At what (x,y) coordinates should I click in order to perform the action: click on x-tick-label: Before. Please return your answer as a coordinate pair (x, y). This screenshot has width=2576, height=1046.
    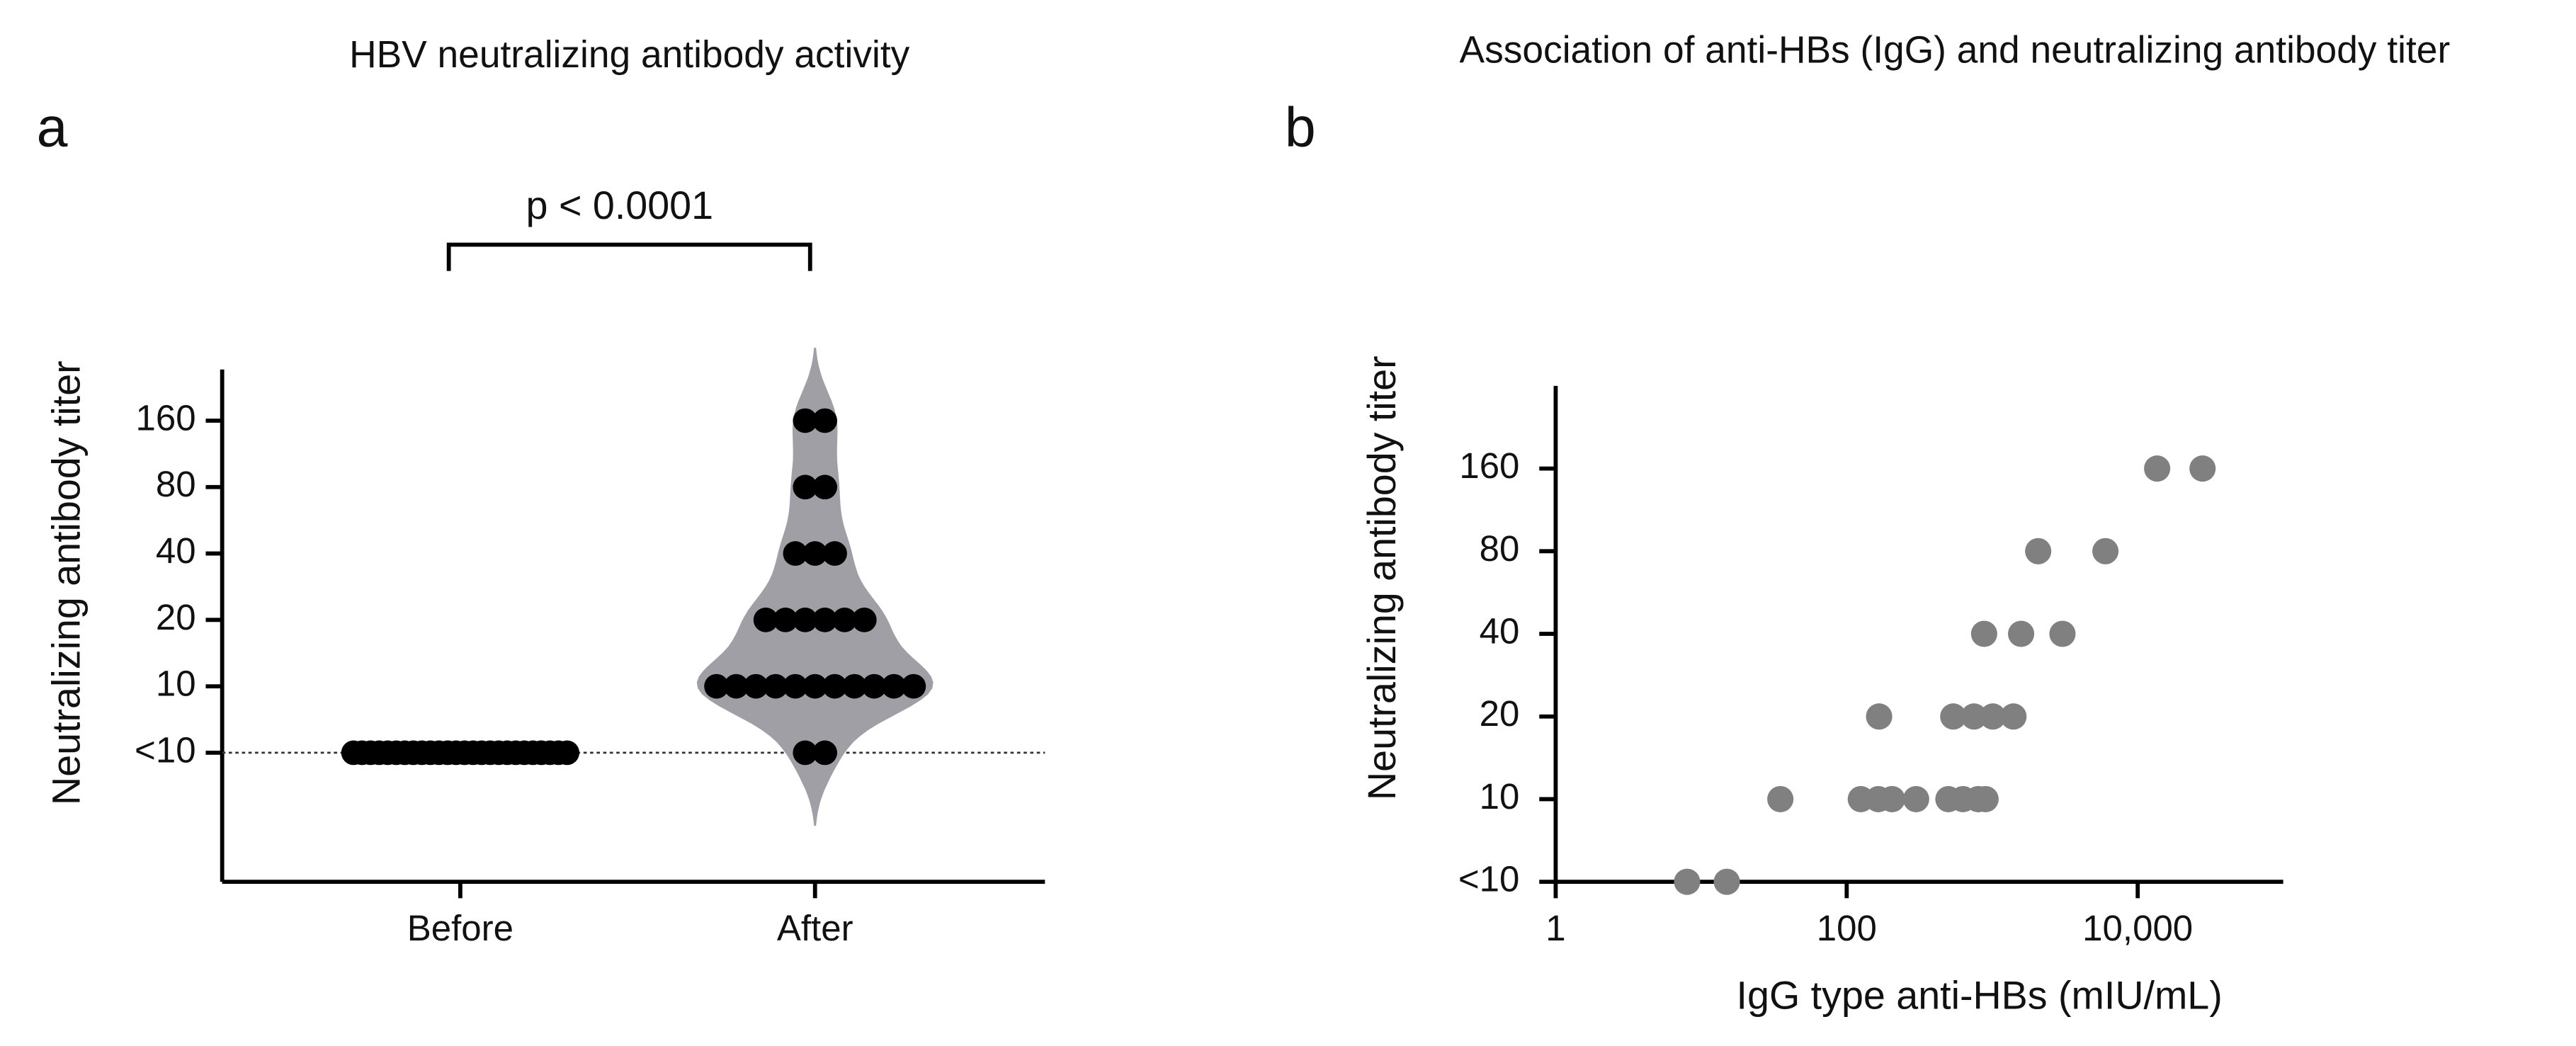
    Looking at the image, I should click on (460, 928).